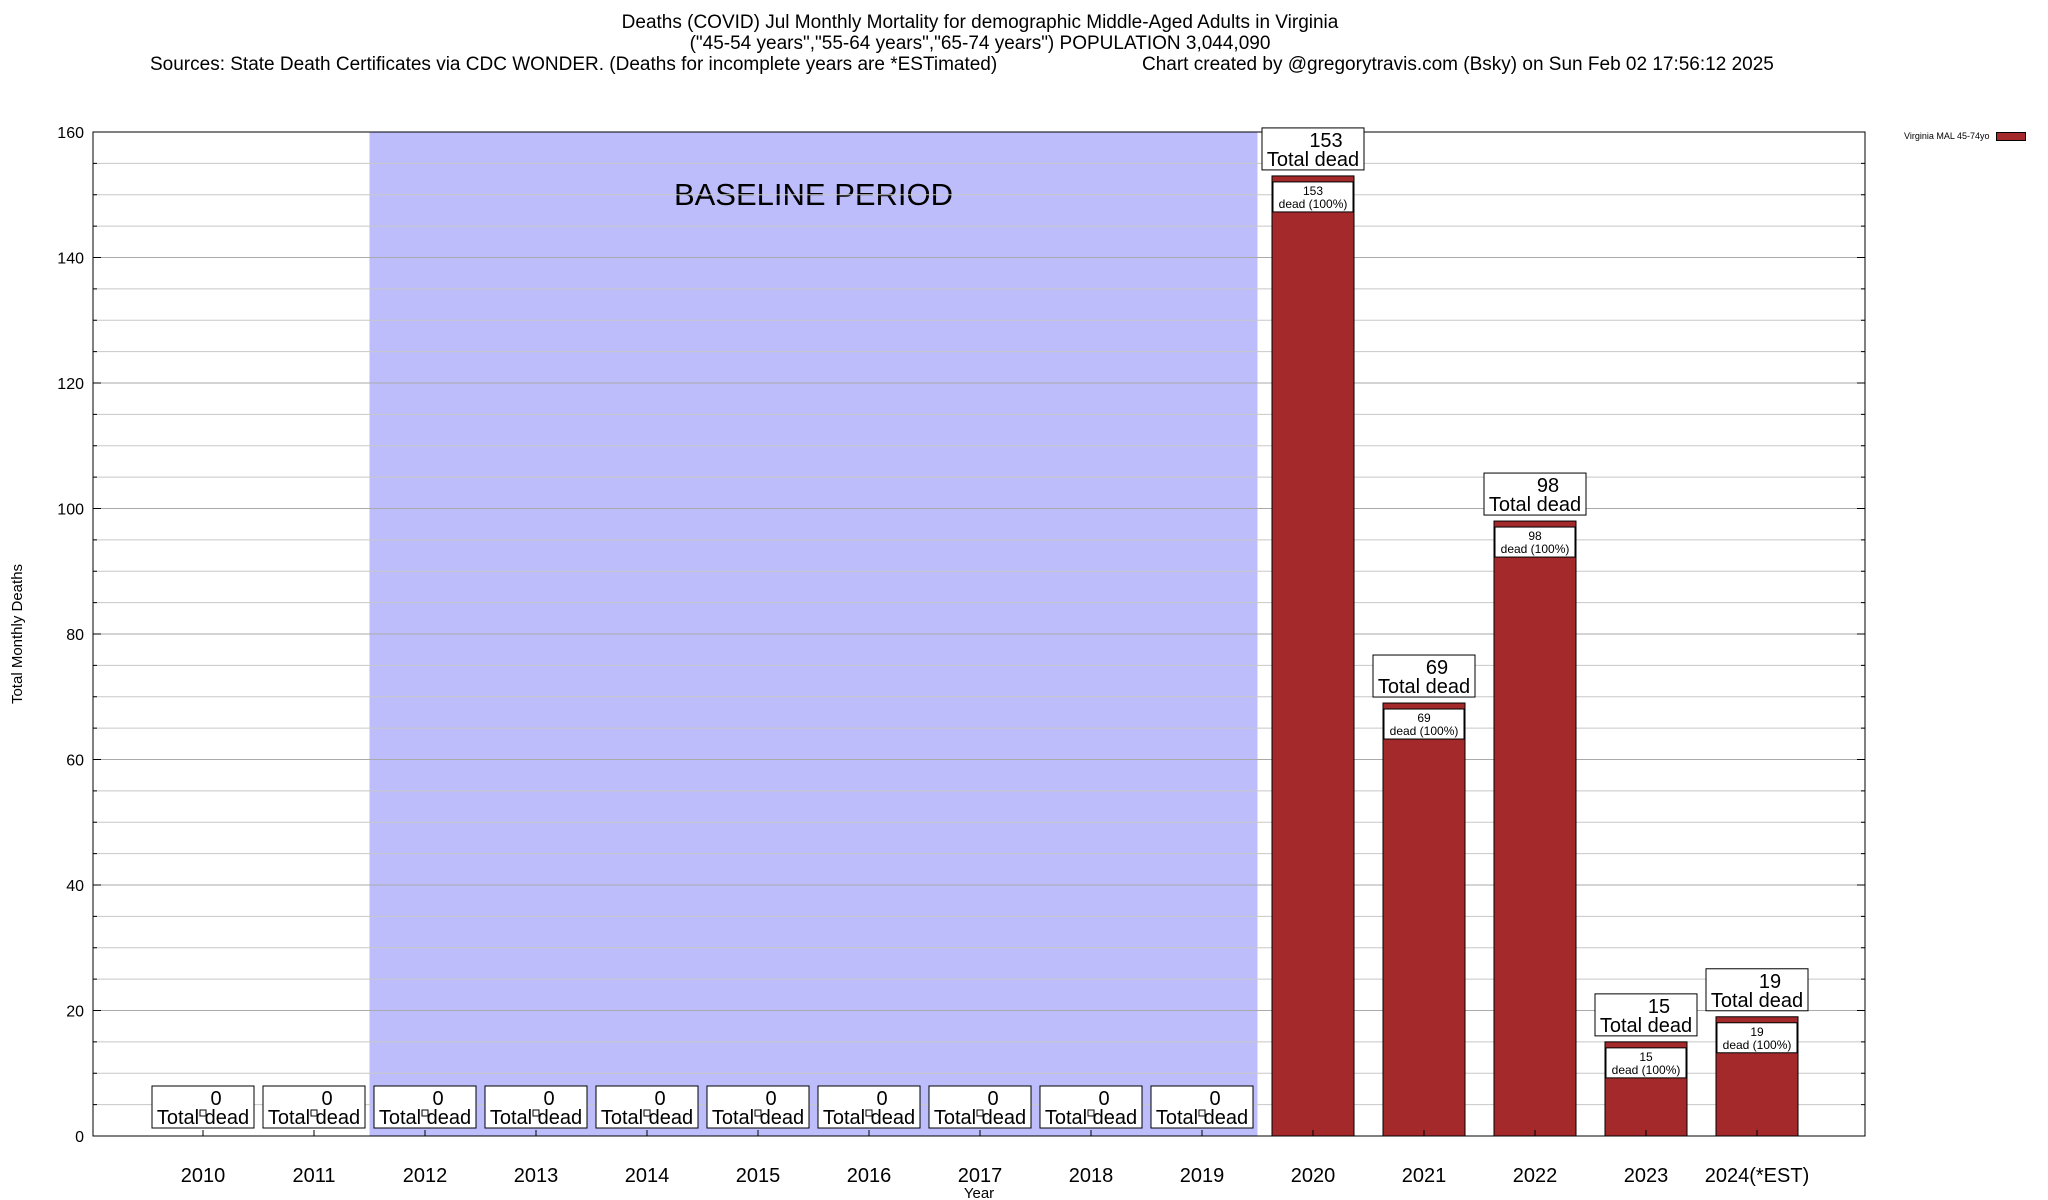  What do you see at coordinates (2010, 136) in the screenshot?
I see `legend-swatch` at bounding box center [2010, 136].